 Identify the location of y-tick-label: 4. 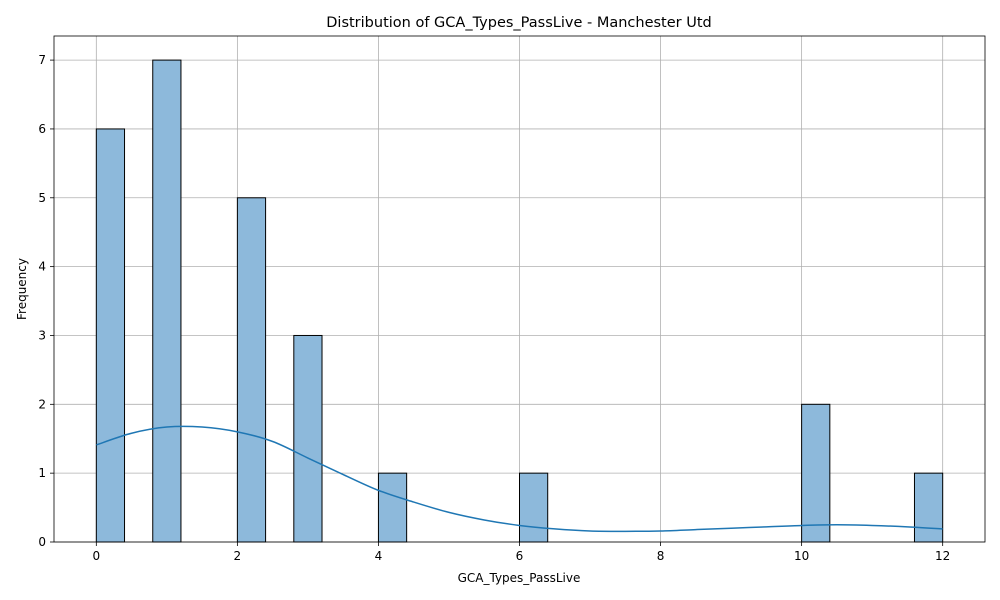
(42, 267).